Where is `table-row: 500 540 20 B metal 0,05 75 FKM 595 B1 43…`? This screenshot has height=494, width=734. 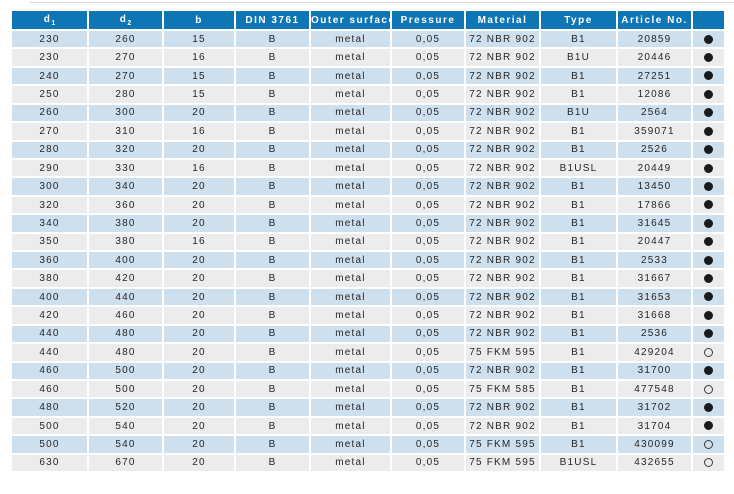
table-row: 500 540 20 B metal 0,05 75 FKM 595 B1 43… is located at coordinates (368, 444).